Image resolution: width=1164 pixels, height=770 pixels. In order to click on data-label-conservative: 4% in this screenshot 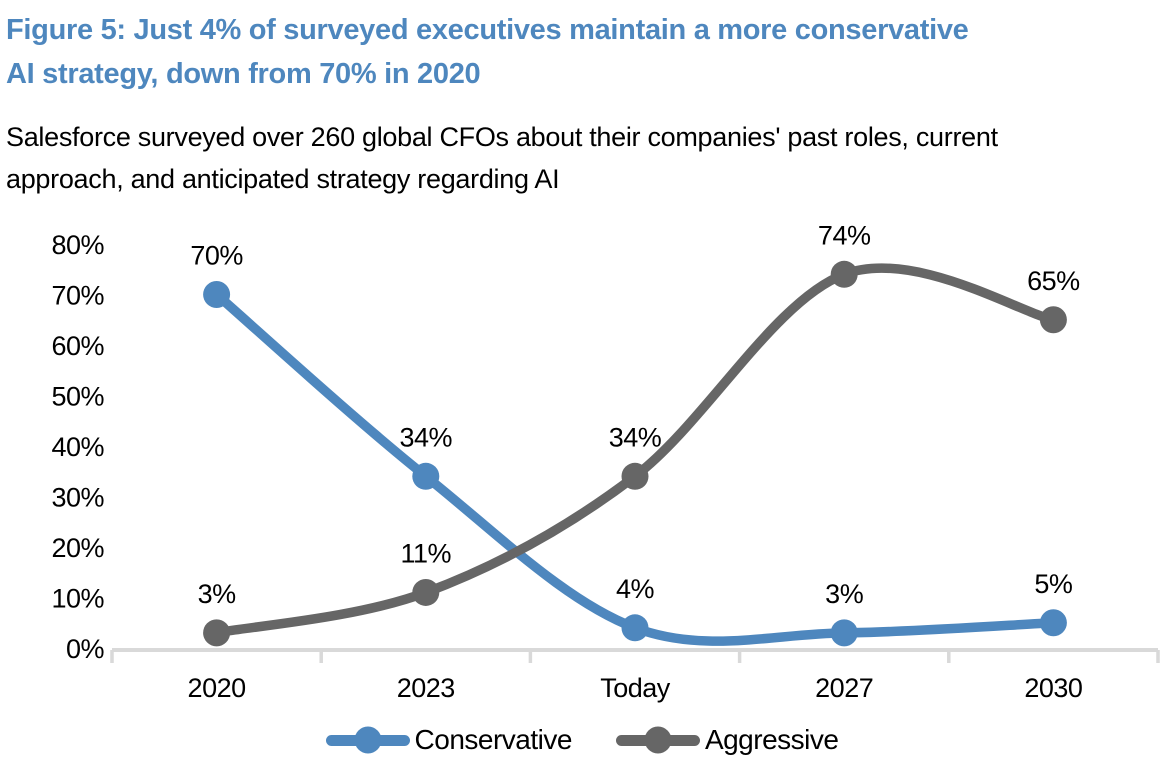, I will do `click(635, 589)`.